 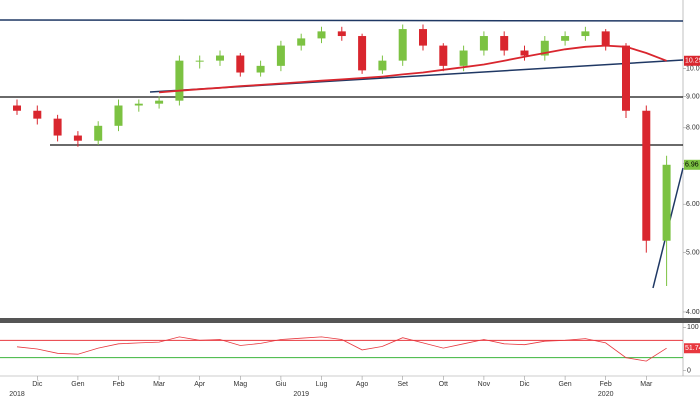 I want to click on x-tick-label: Nov, so click(x=484, y=384).